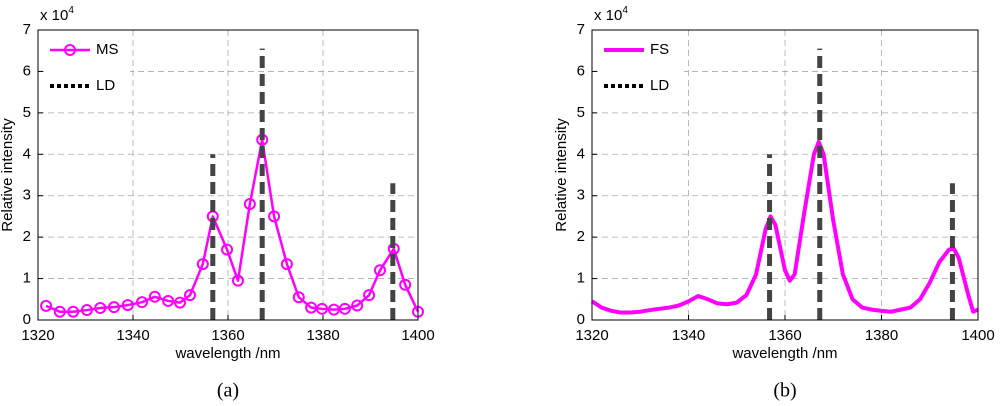 The height and width of the screenshot is (406, 1000). Describe the element at coordinates (784, 391) in the screenshot. I see `caption: (b)` at that location.